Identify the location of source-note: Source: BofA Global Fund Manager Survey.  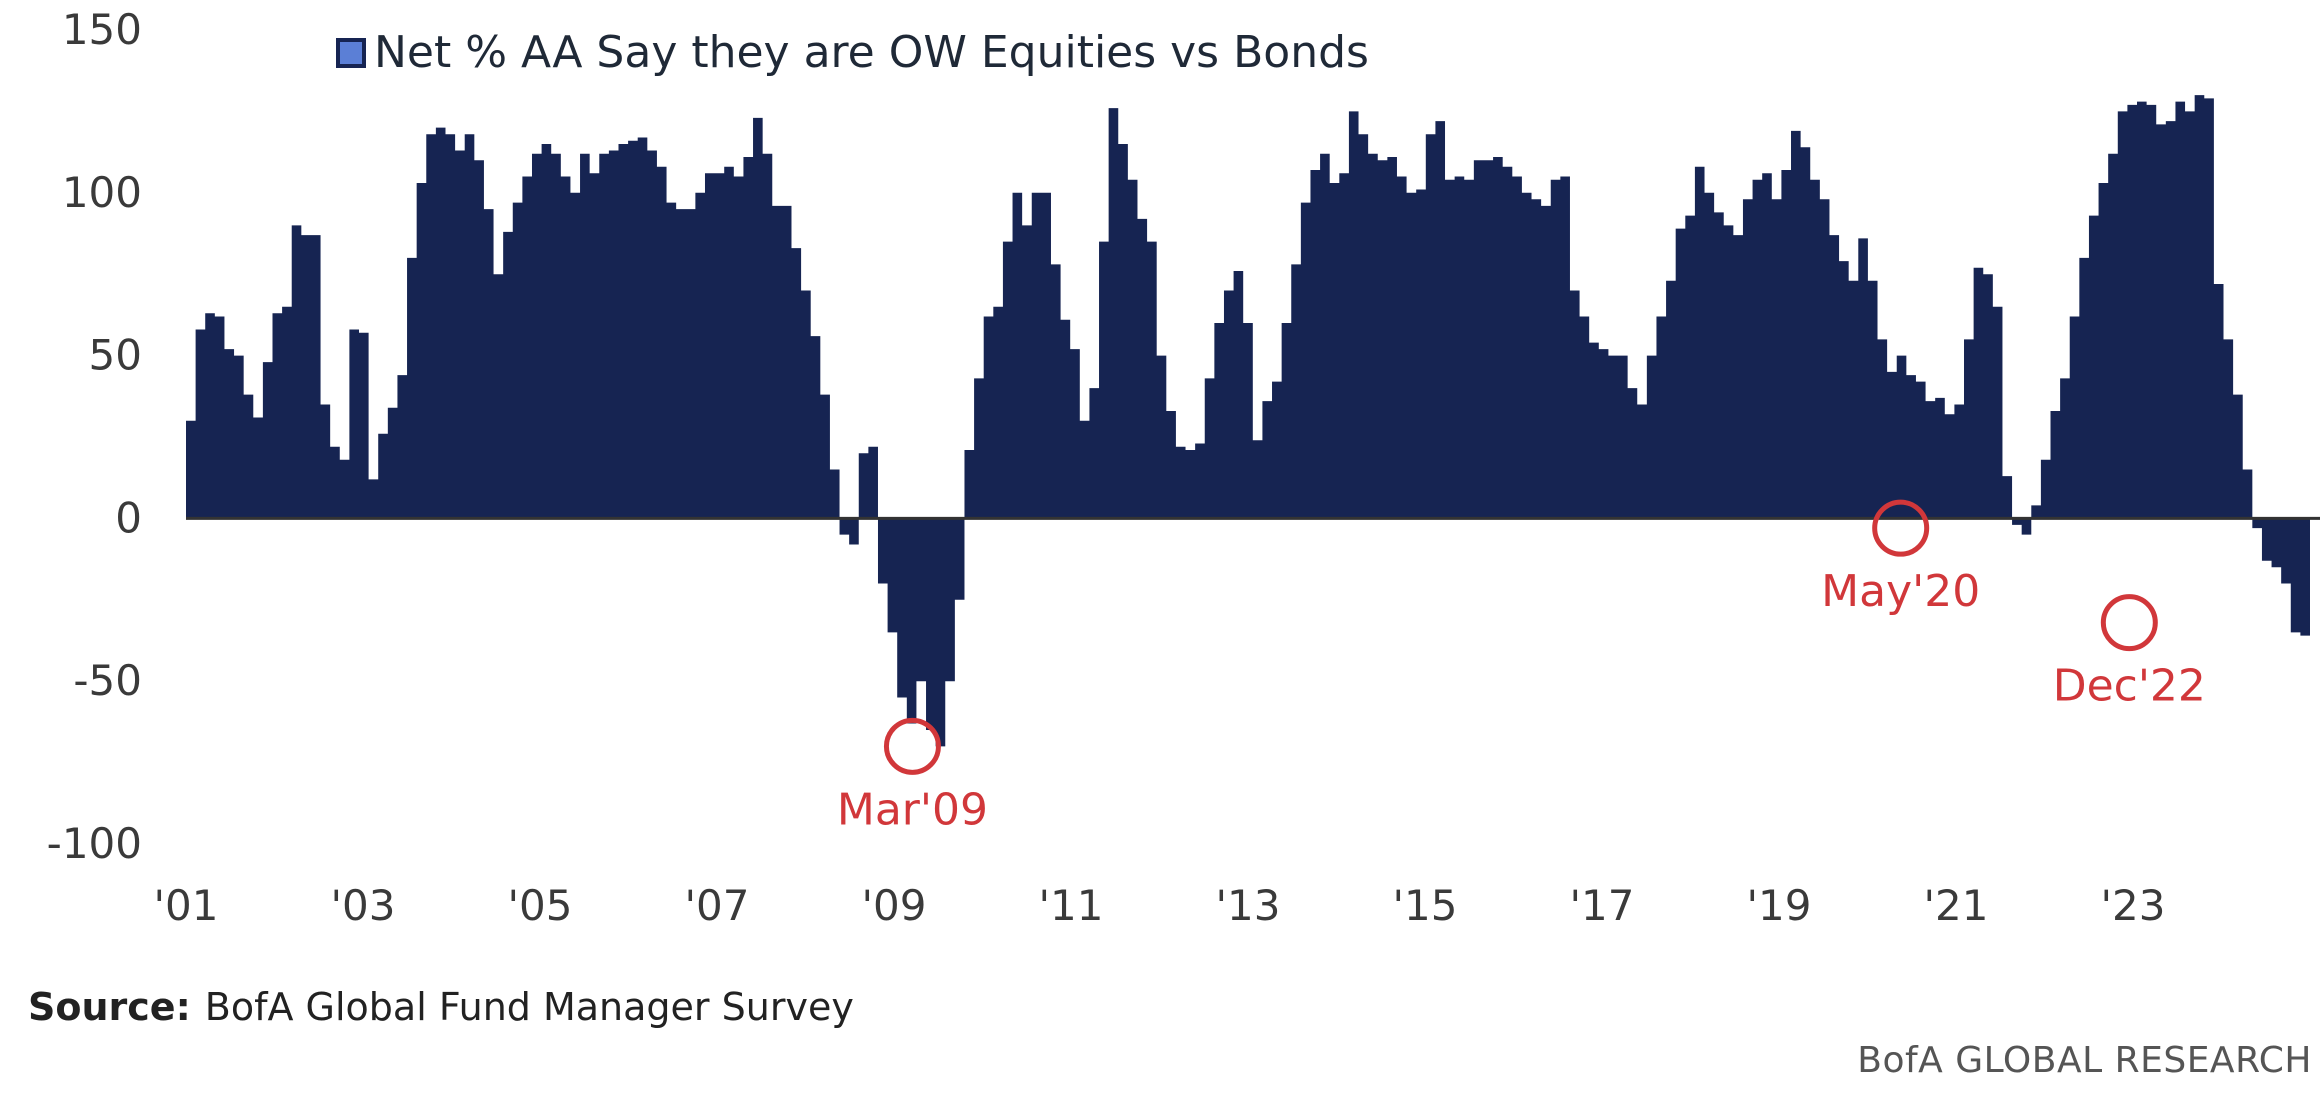
(441, 1007).